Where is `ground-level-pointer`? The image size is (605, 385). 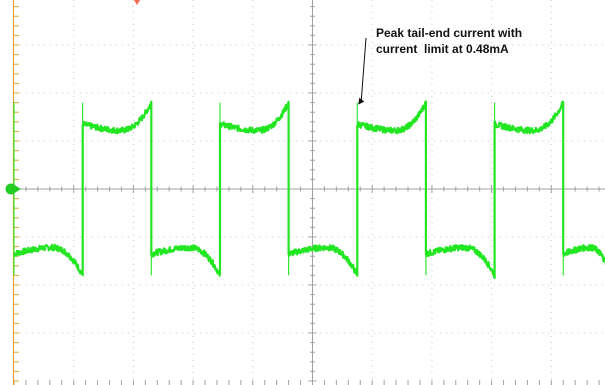
ground-level-pointer is located at coordinates (17, 189).